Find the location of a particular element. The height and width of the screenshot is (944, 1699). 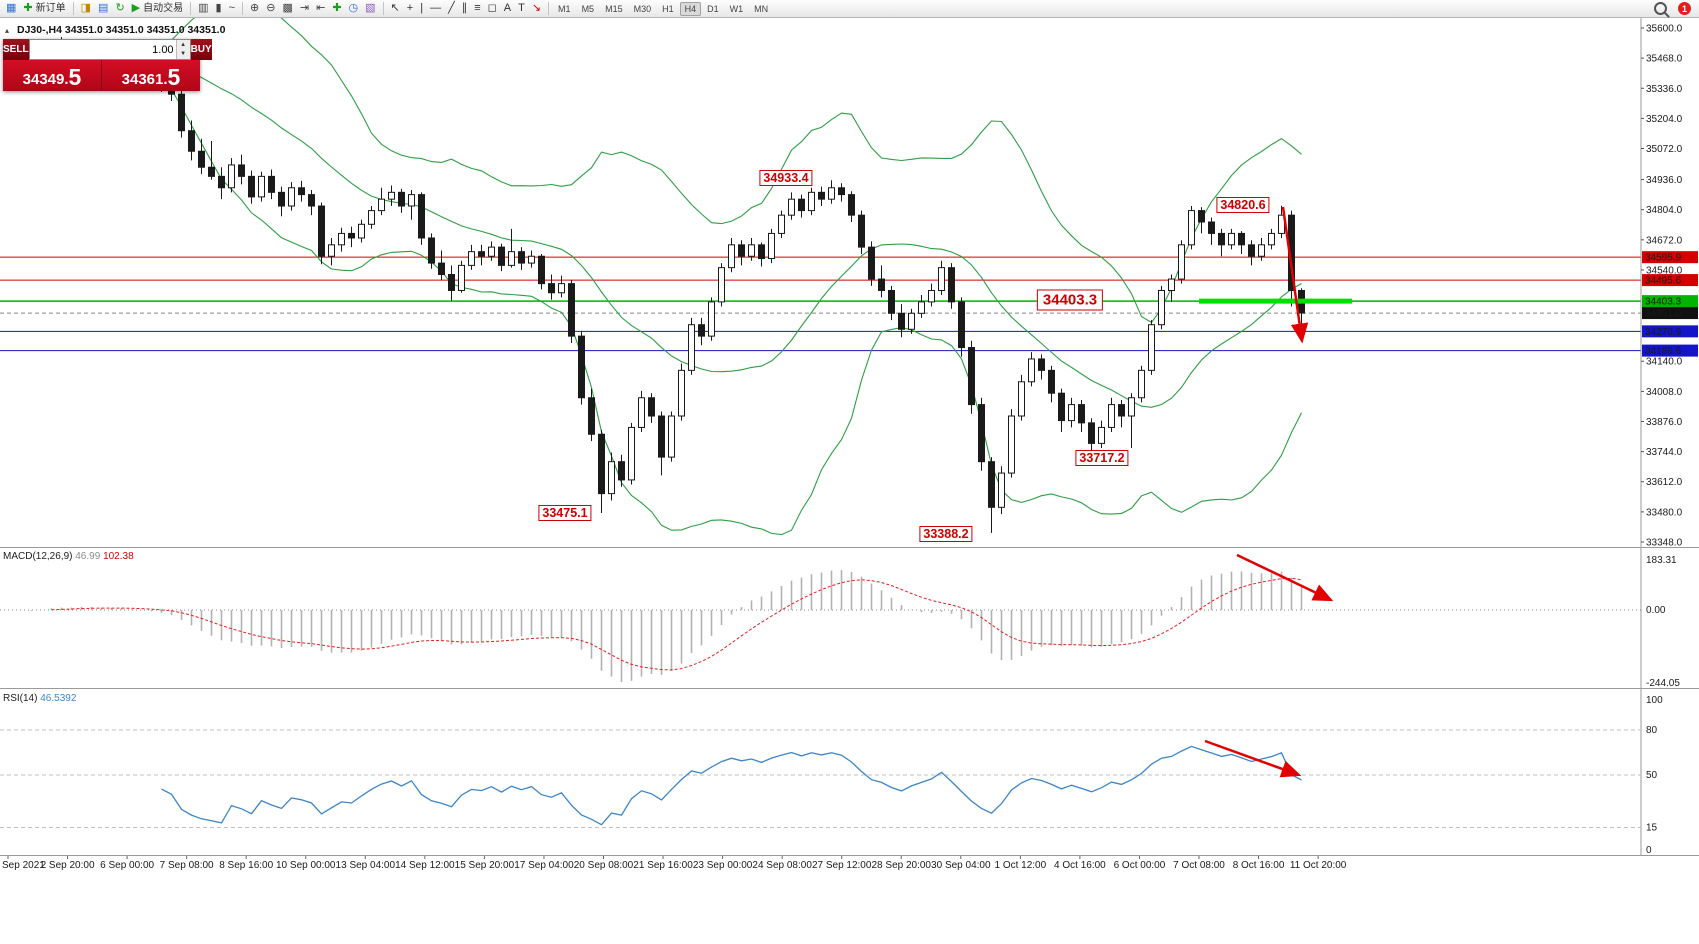

indicators-icon: ✚ is located at coordinates (336, 9).